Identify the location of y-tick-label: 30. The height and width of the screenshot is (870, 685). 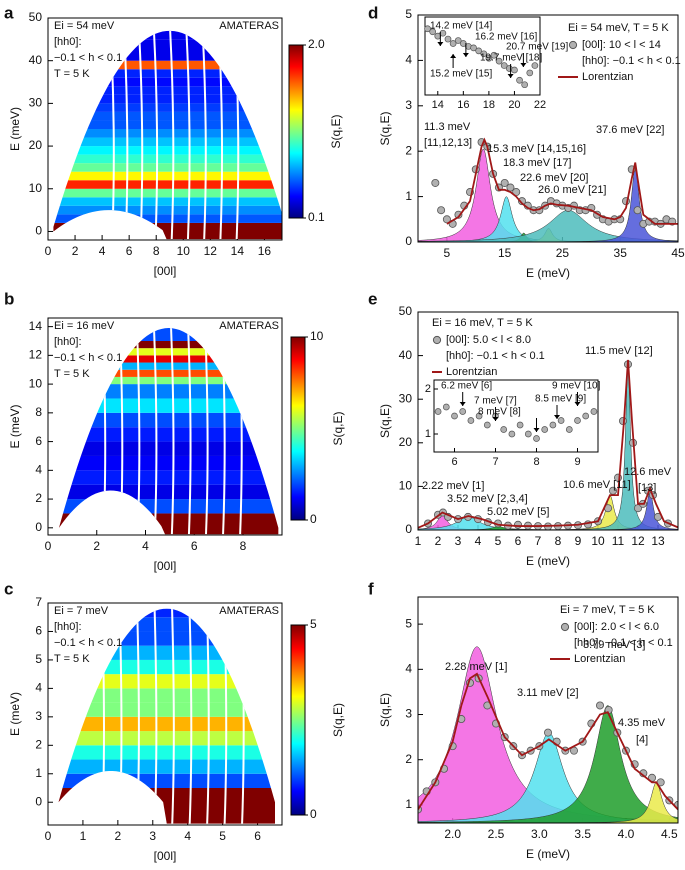
(36, 103).